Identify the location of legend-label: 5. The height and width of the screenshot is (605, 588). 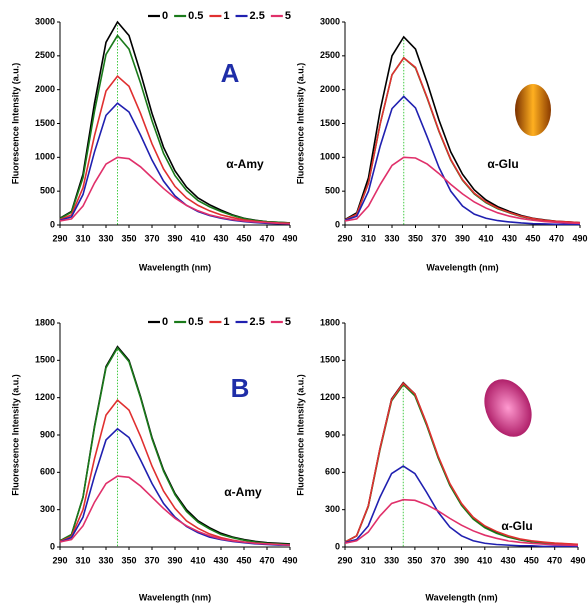
(288, 16).